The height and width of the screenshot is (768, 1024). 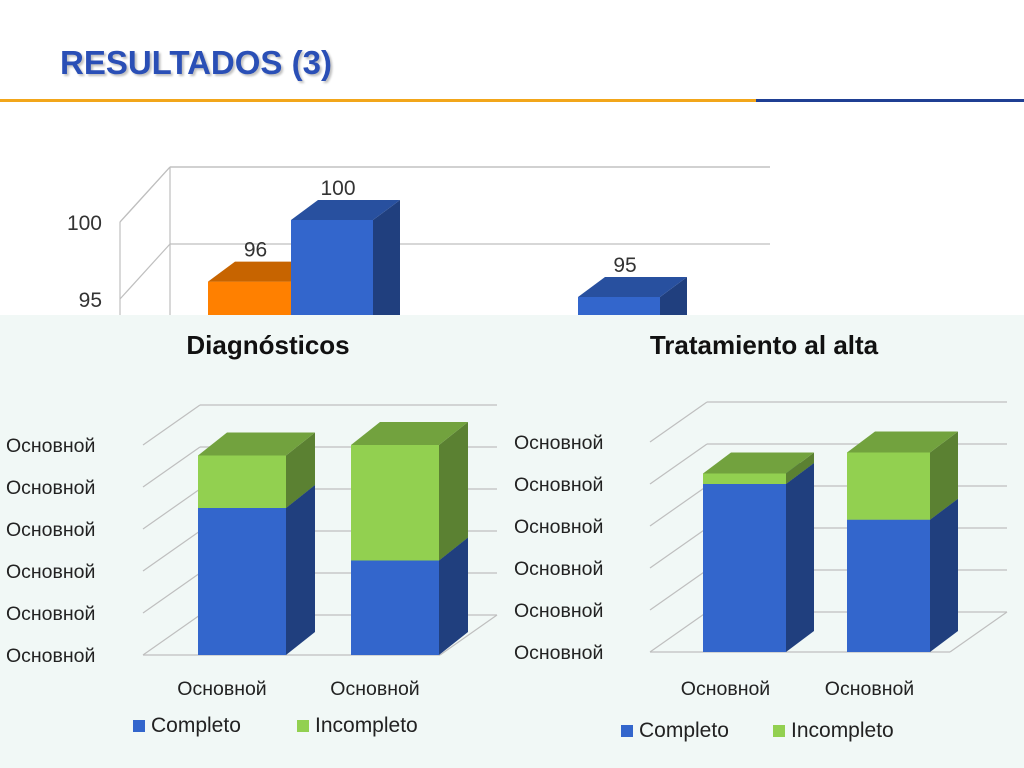 What do you see at coordinates (145, 271) in the screenshot?
I see `back-grid-diag` at bounding box center [145, 271].